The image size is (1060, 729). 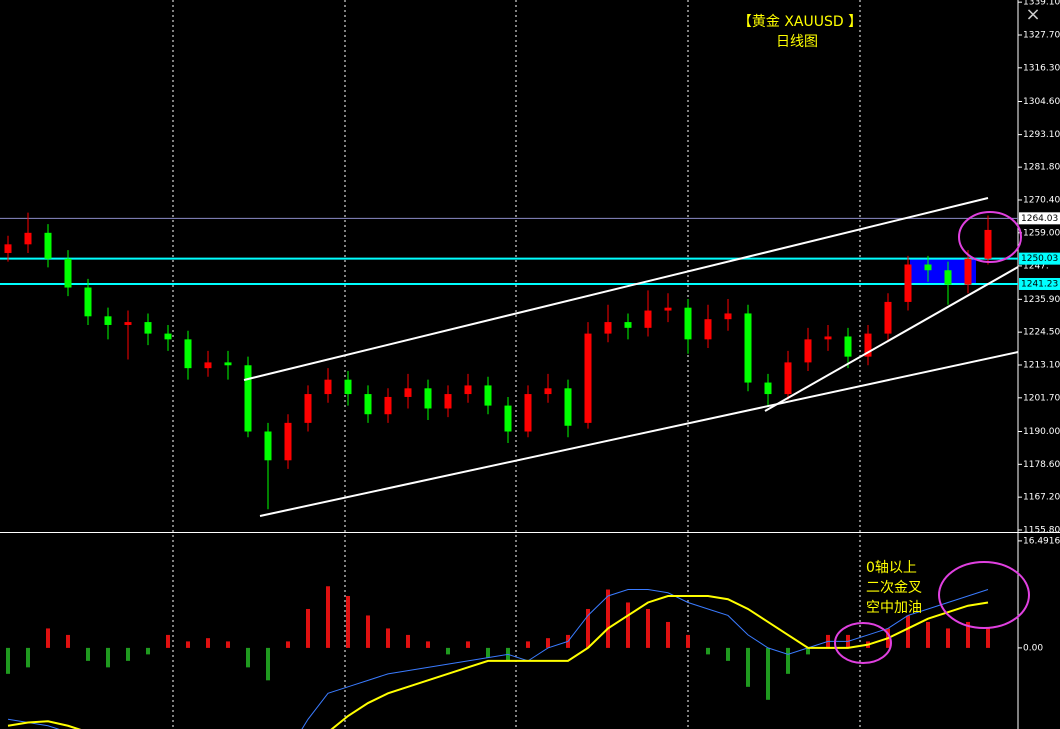 I want to click on chart-subtitle: 日线图, so click(x=797, y=42).